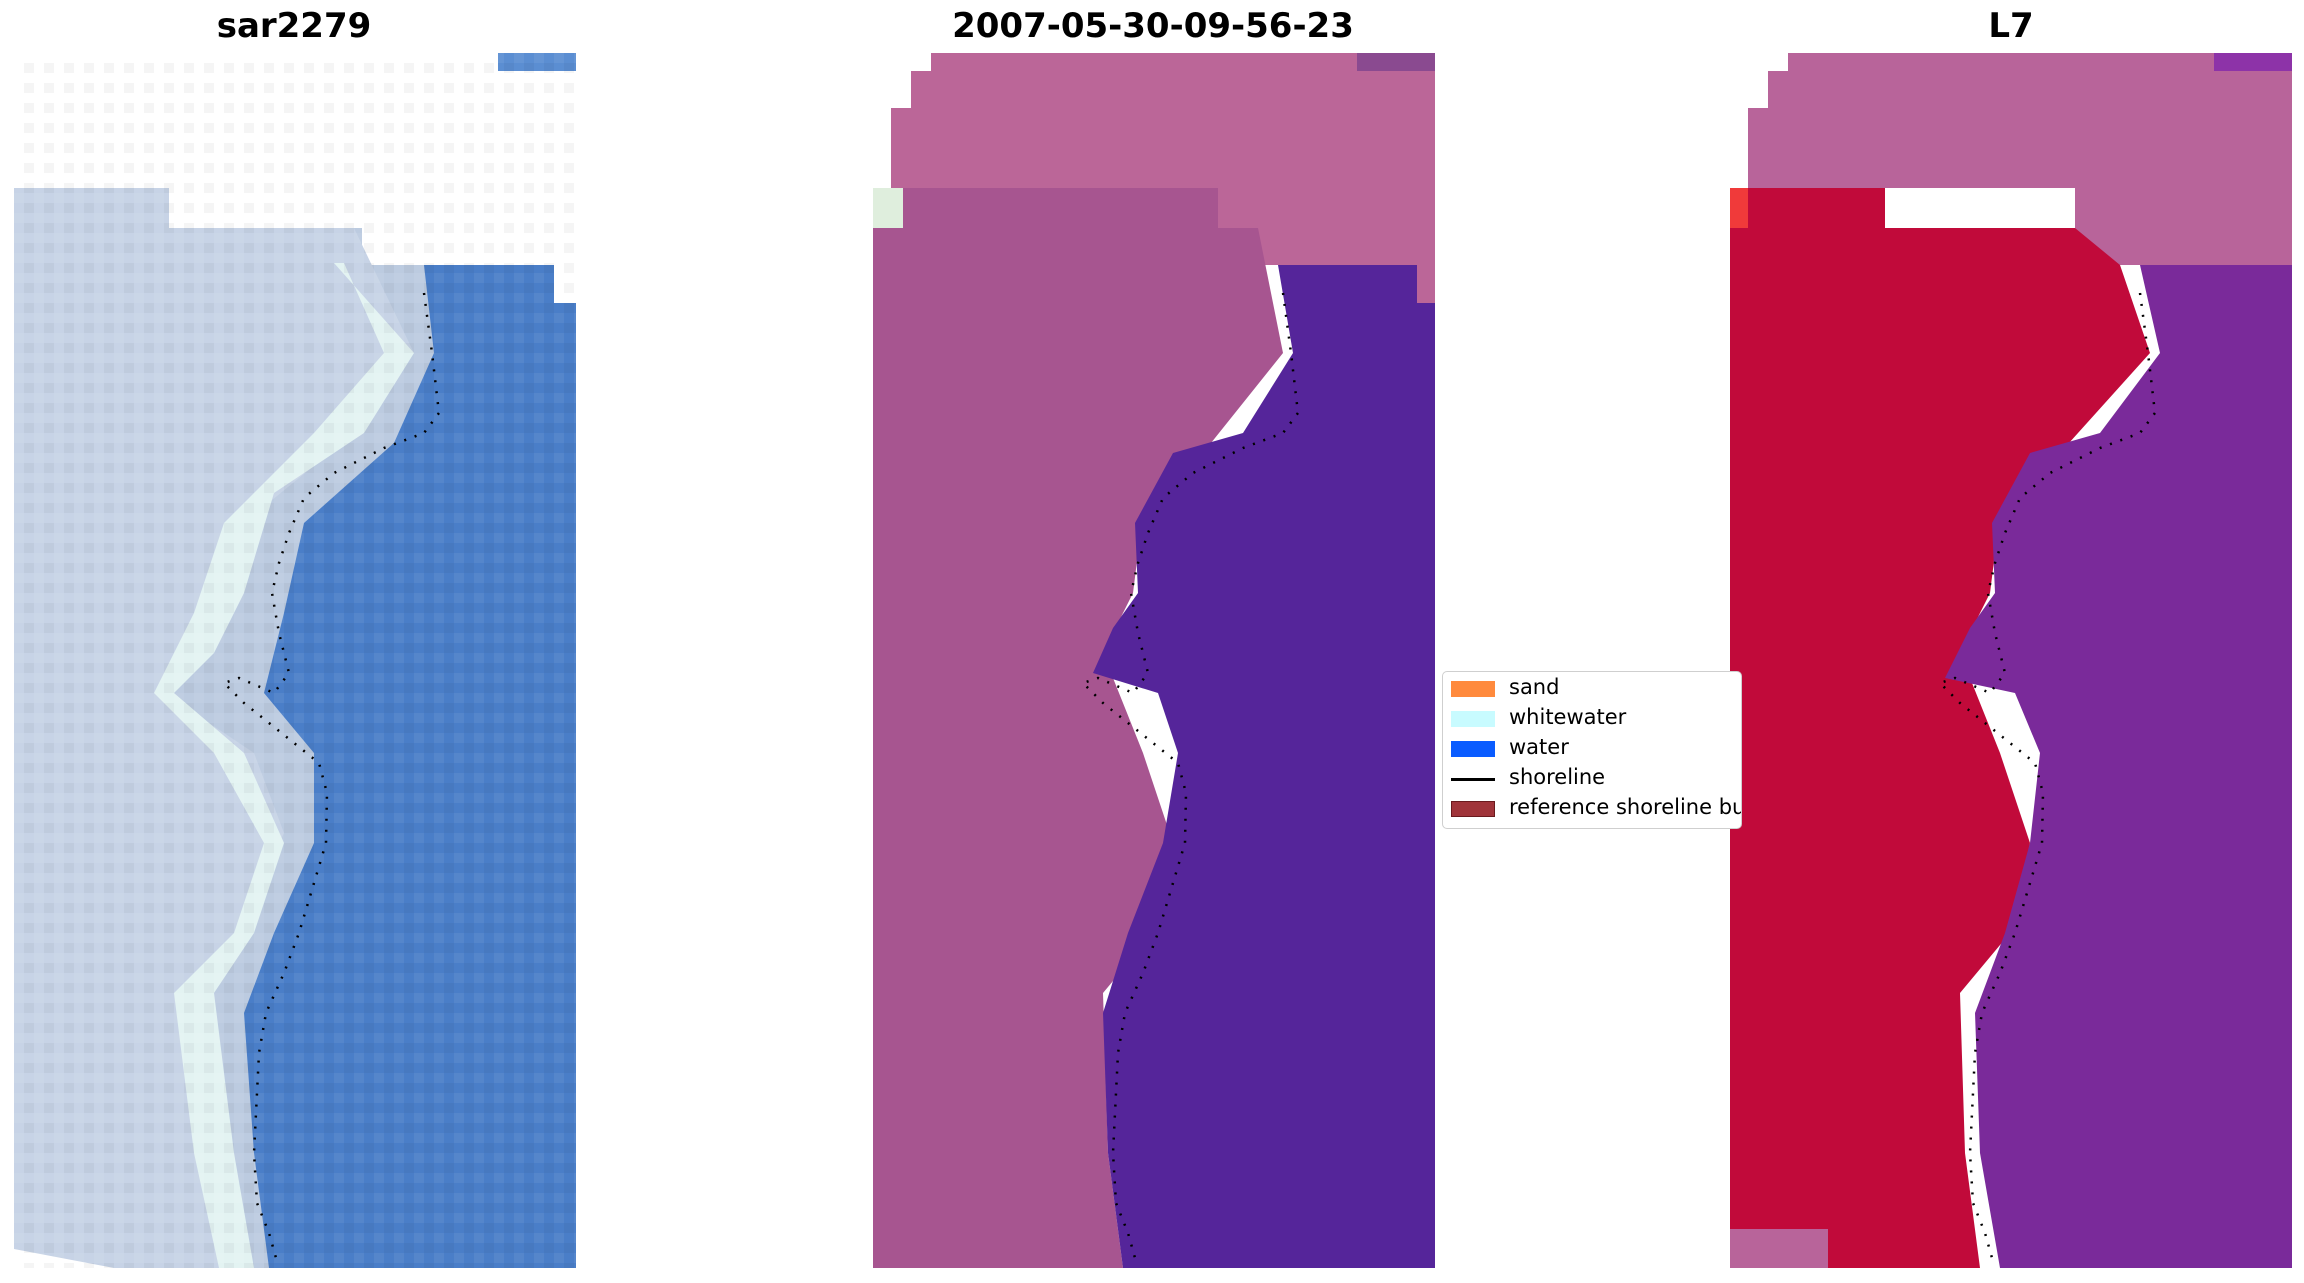  Describe the element at coordinates (1153, 26) in the screenshot. I see `panel-title-classified: 2007-05-30-09-56-23` at that location.